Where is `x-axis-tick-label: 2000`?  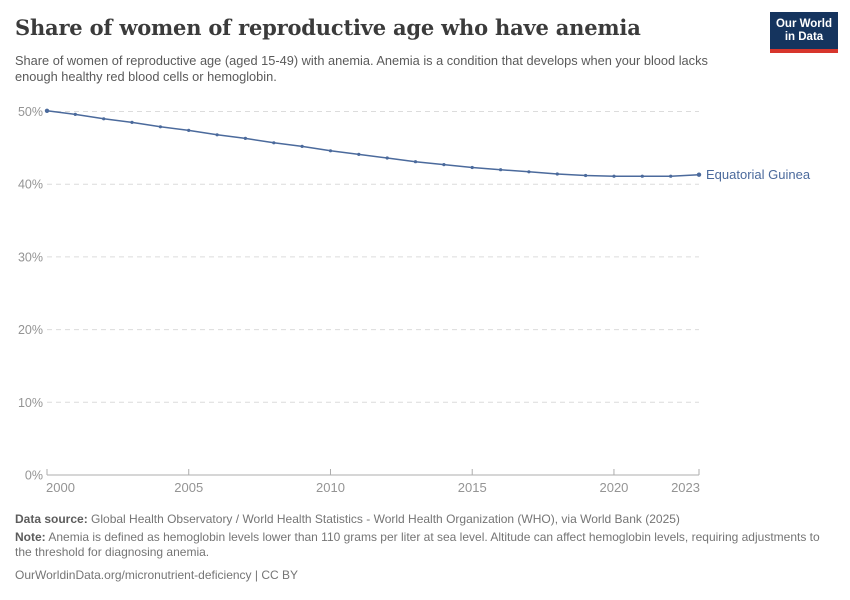
x-axis-tick-label: 2000 is located at coordinates (60, 487).